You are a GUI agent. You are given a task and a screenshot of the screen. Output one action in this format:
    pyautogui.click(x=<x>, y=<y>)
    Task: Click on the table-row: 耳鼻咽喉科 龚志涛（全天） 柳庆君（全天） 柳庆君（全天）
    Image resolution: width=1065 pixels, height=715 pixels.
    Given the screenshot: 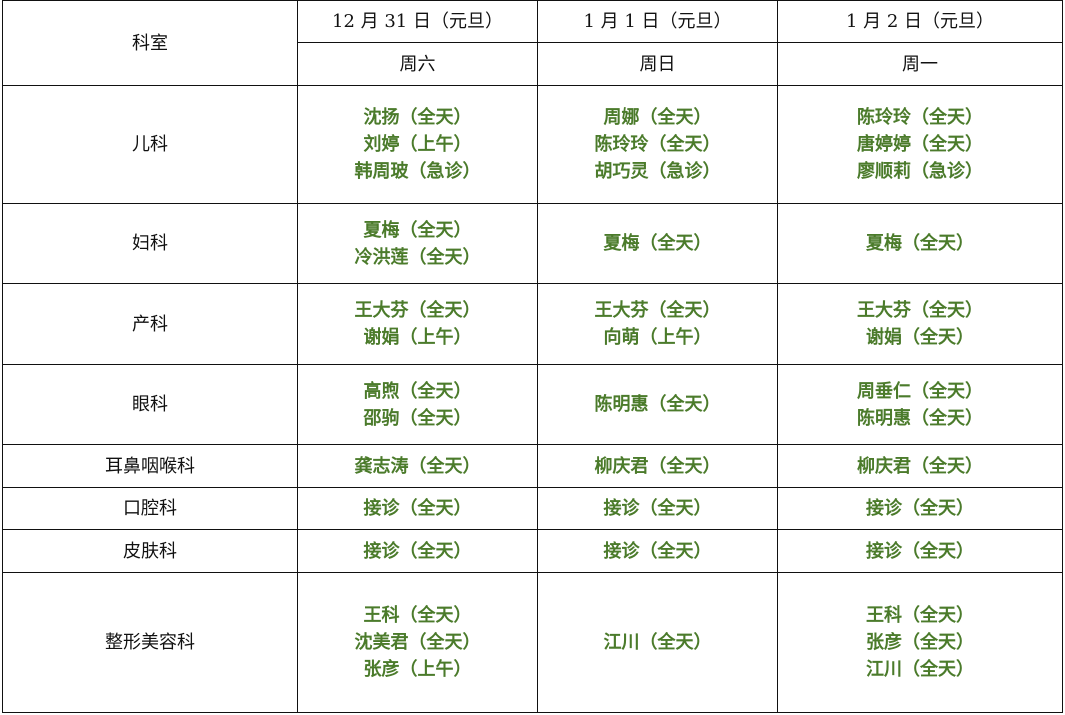 What is the action you would take?
    pyautogui.click(x=532, y=466)
    